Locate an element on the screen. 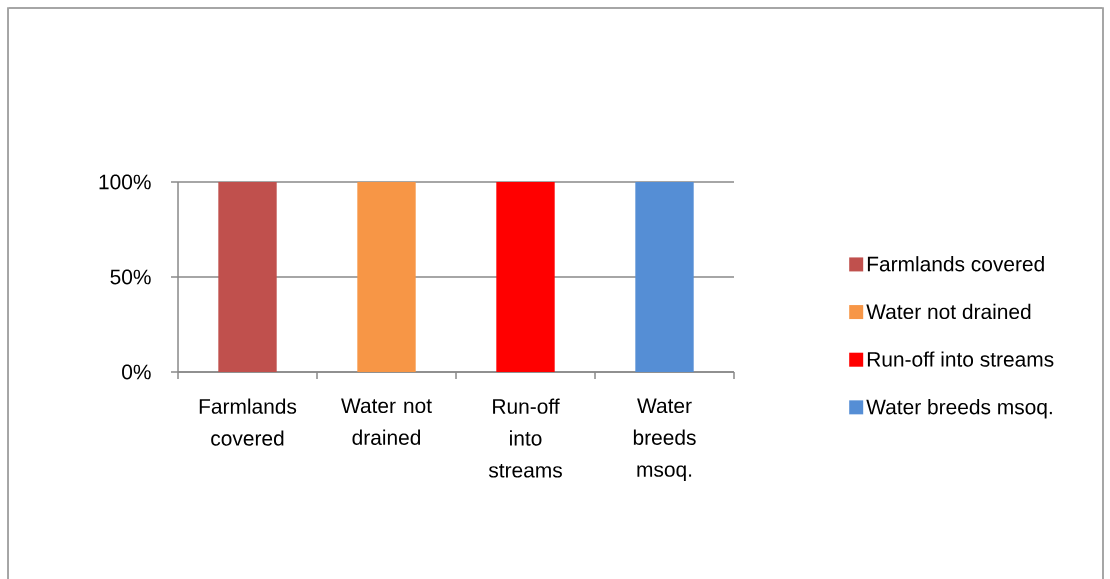 This screenshot has width=1110, height=579. y-tick-label: 100% is located at coordinates (125, 182).